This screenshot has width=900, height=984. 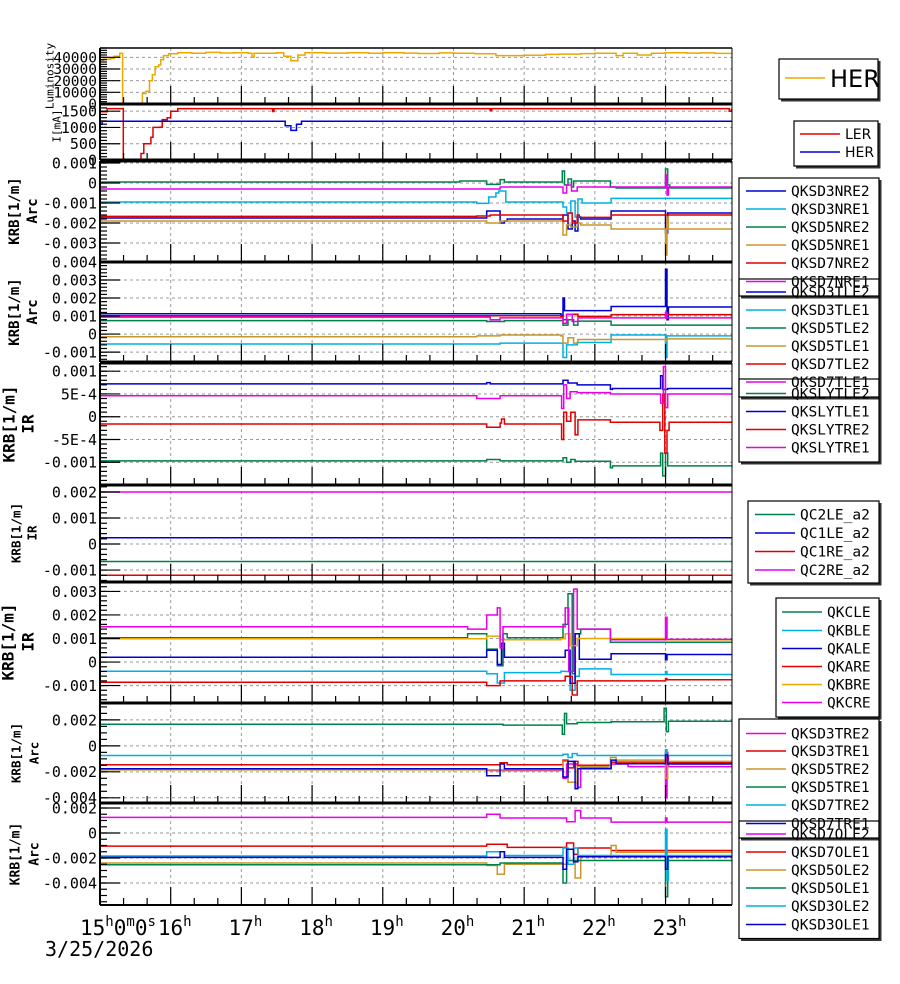 I want to click on series-line-qkble, so click(x=416, y=680).